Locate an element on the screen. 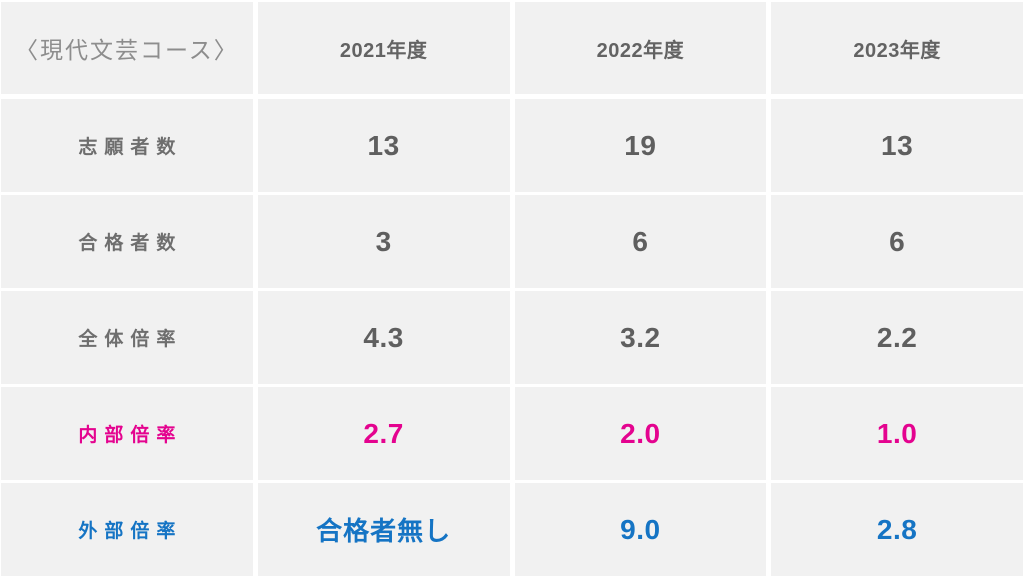 This screenshot has height=576, width=1024. row-label-applicants-cell: 志願者数 is located at coordinates (127, 145).